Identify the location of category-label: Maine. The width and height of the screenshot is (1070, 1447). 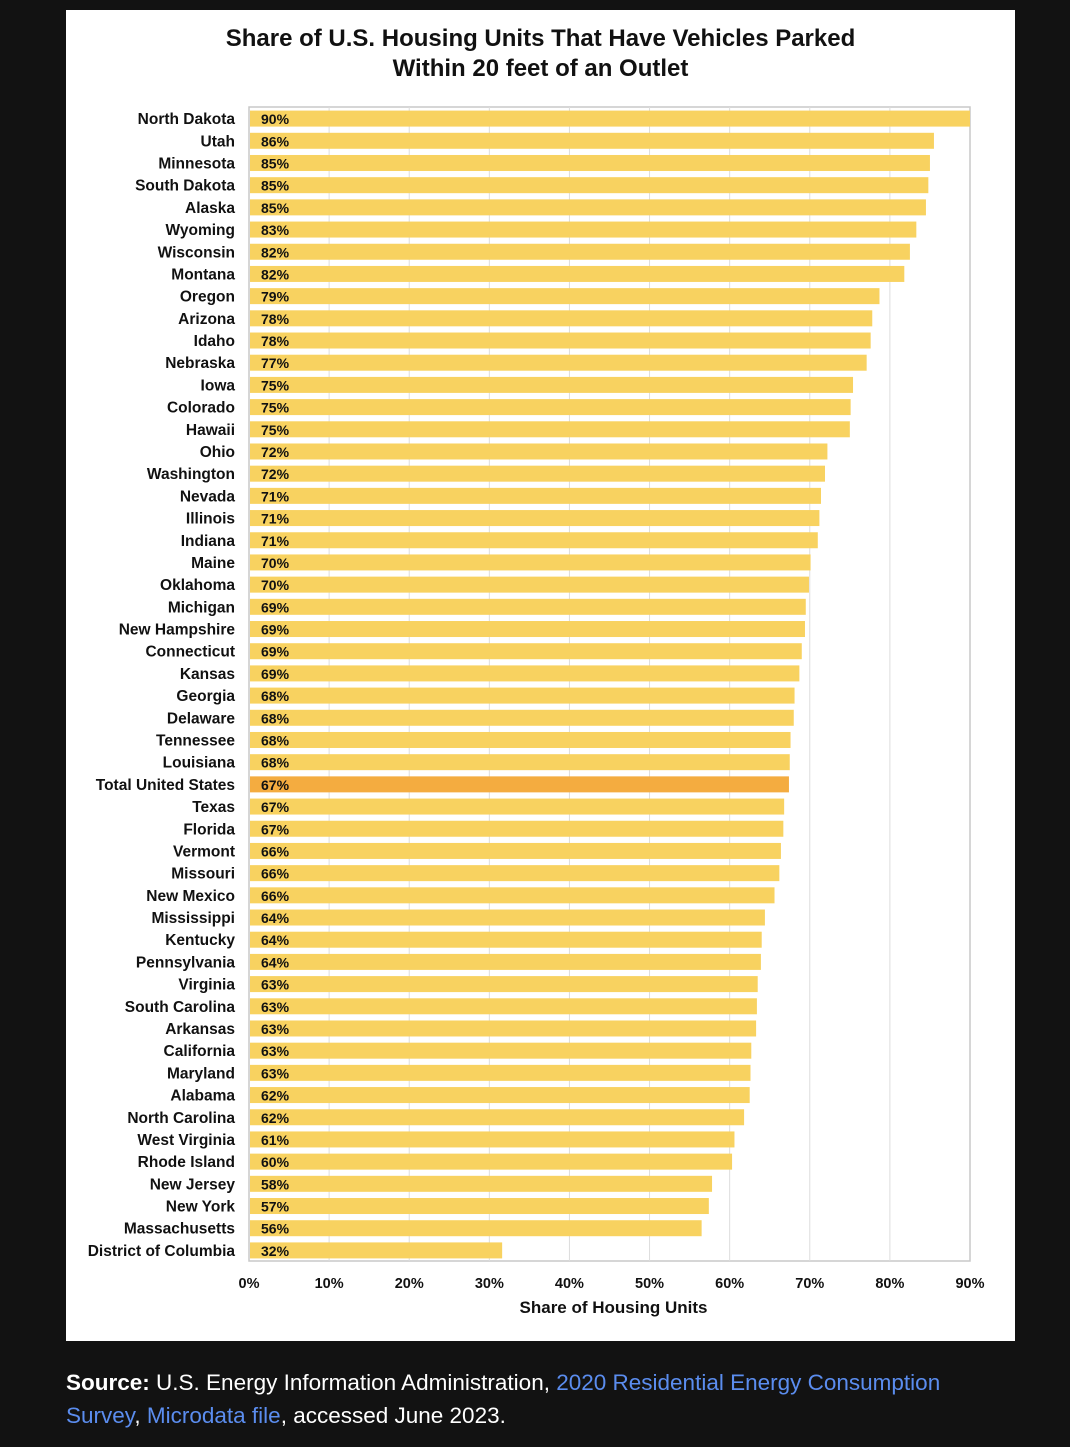
(213, 563).